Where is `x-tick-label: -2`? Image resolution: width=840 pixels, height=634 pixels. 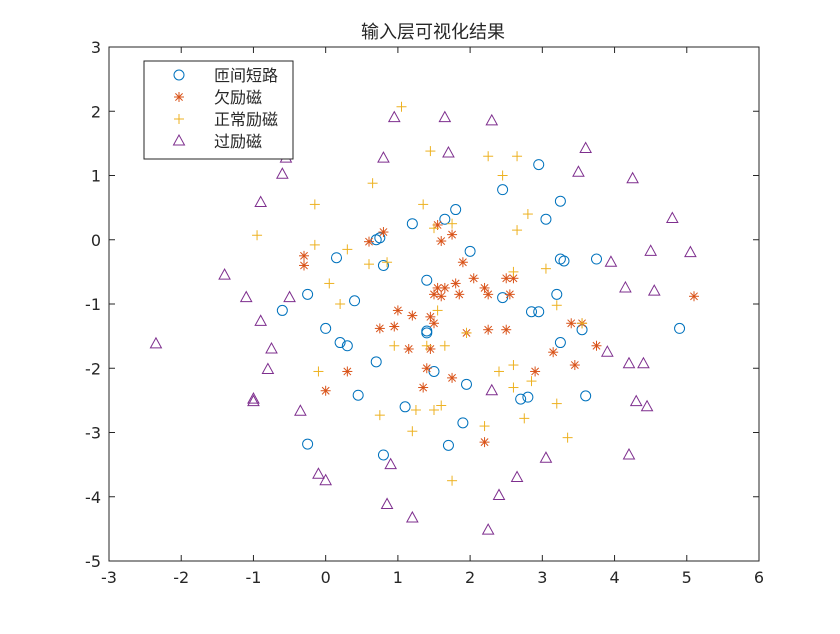
x-tick-label: -2 is located at coordinates (181, 577).